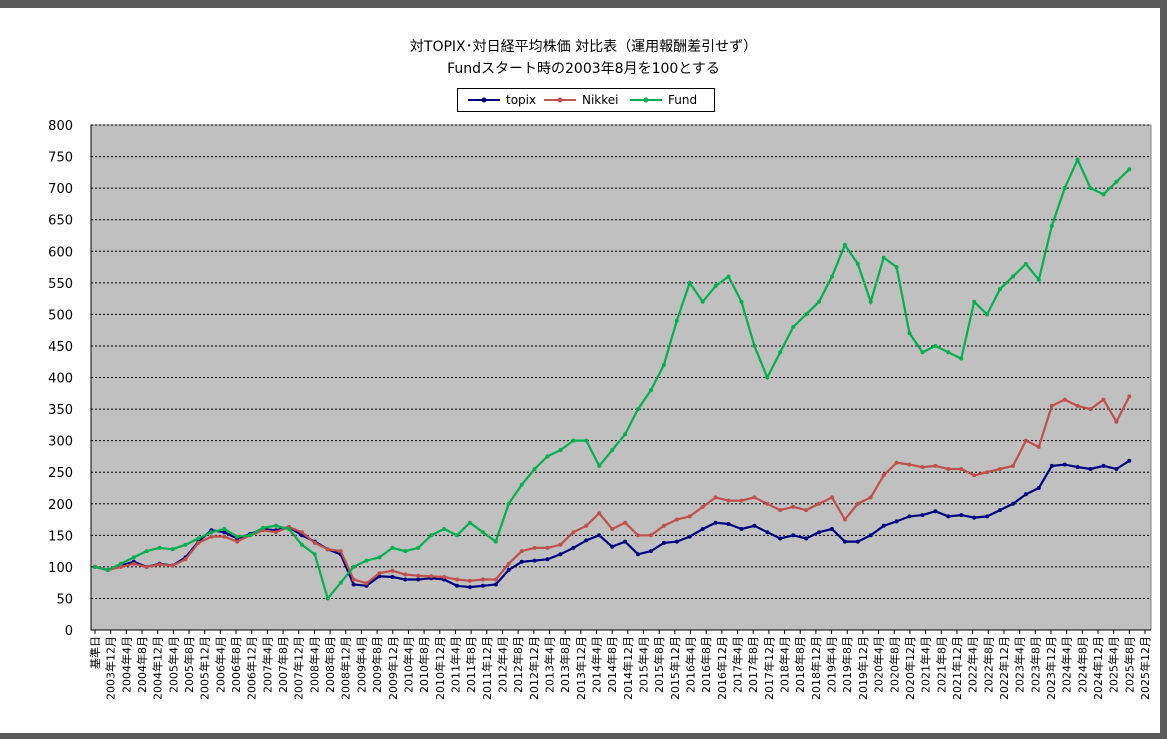 The width and height of the screenshot is (1167, 739). I want to click on x-tick-label: 2020年12月, so click(910, 668).